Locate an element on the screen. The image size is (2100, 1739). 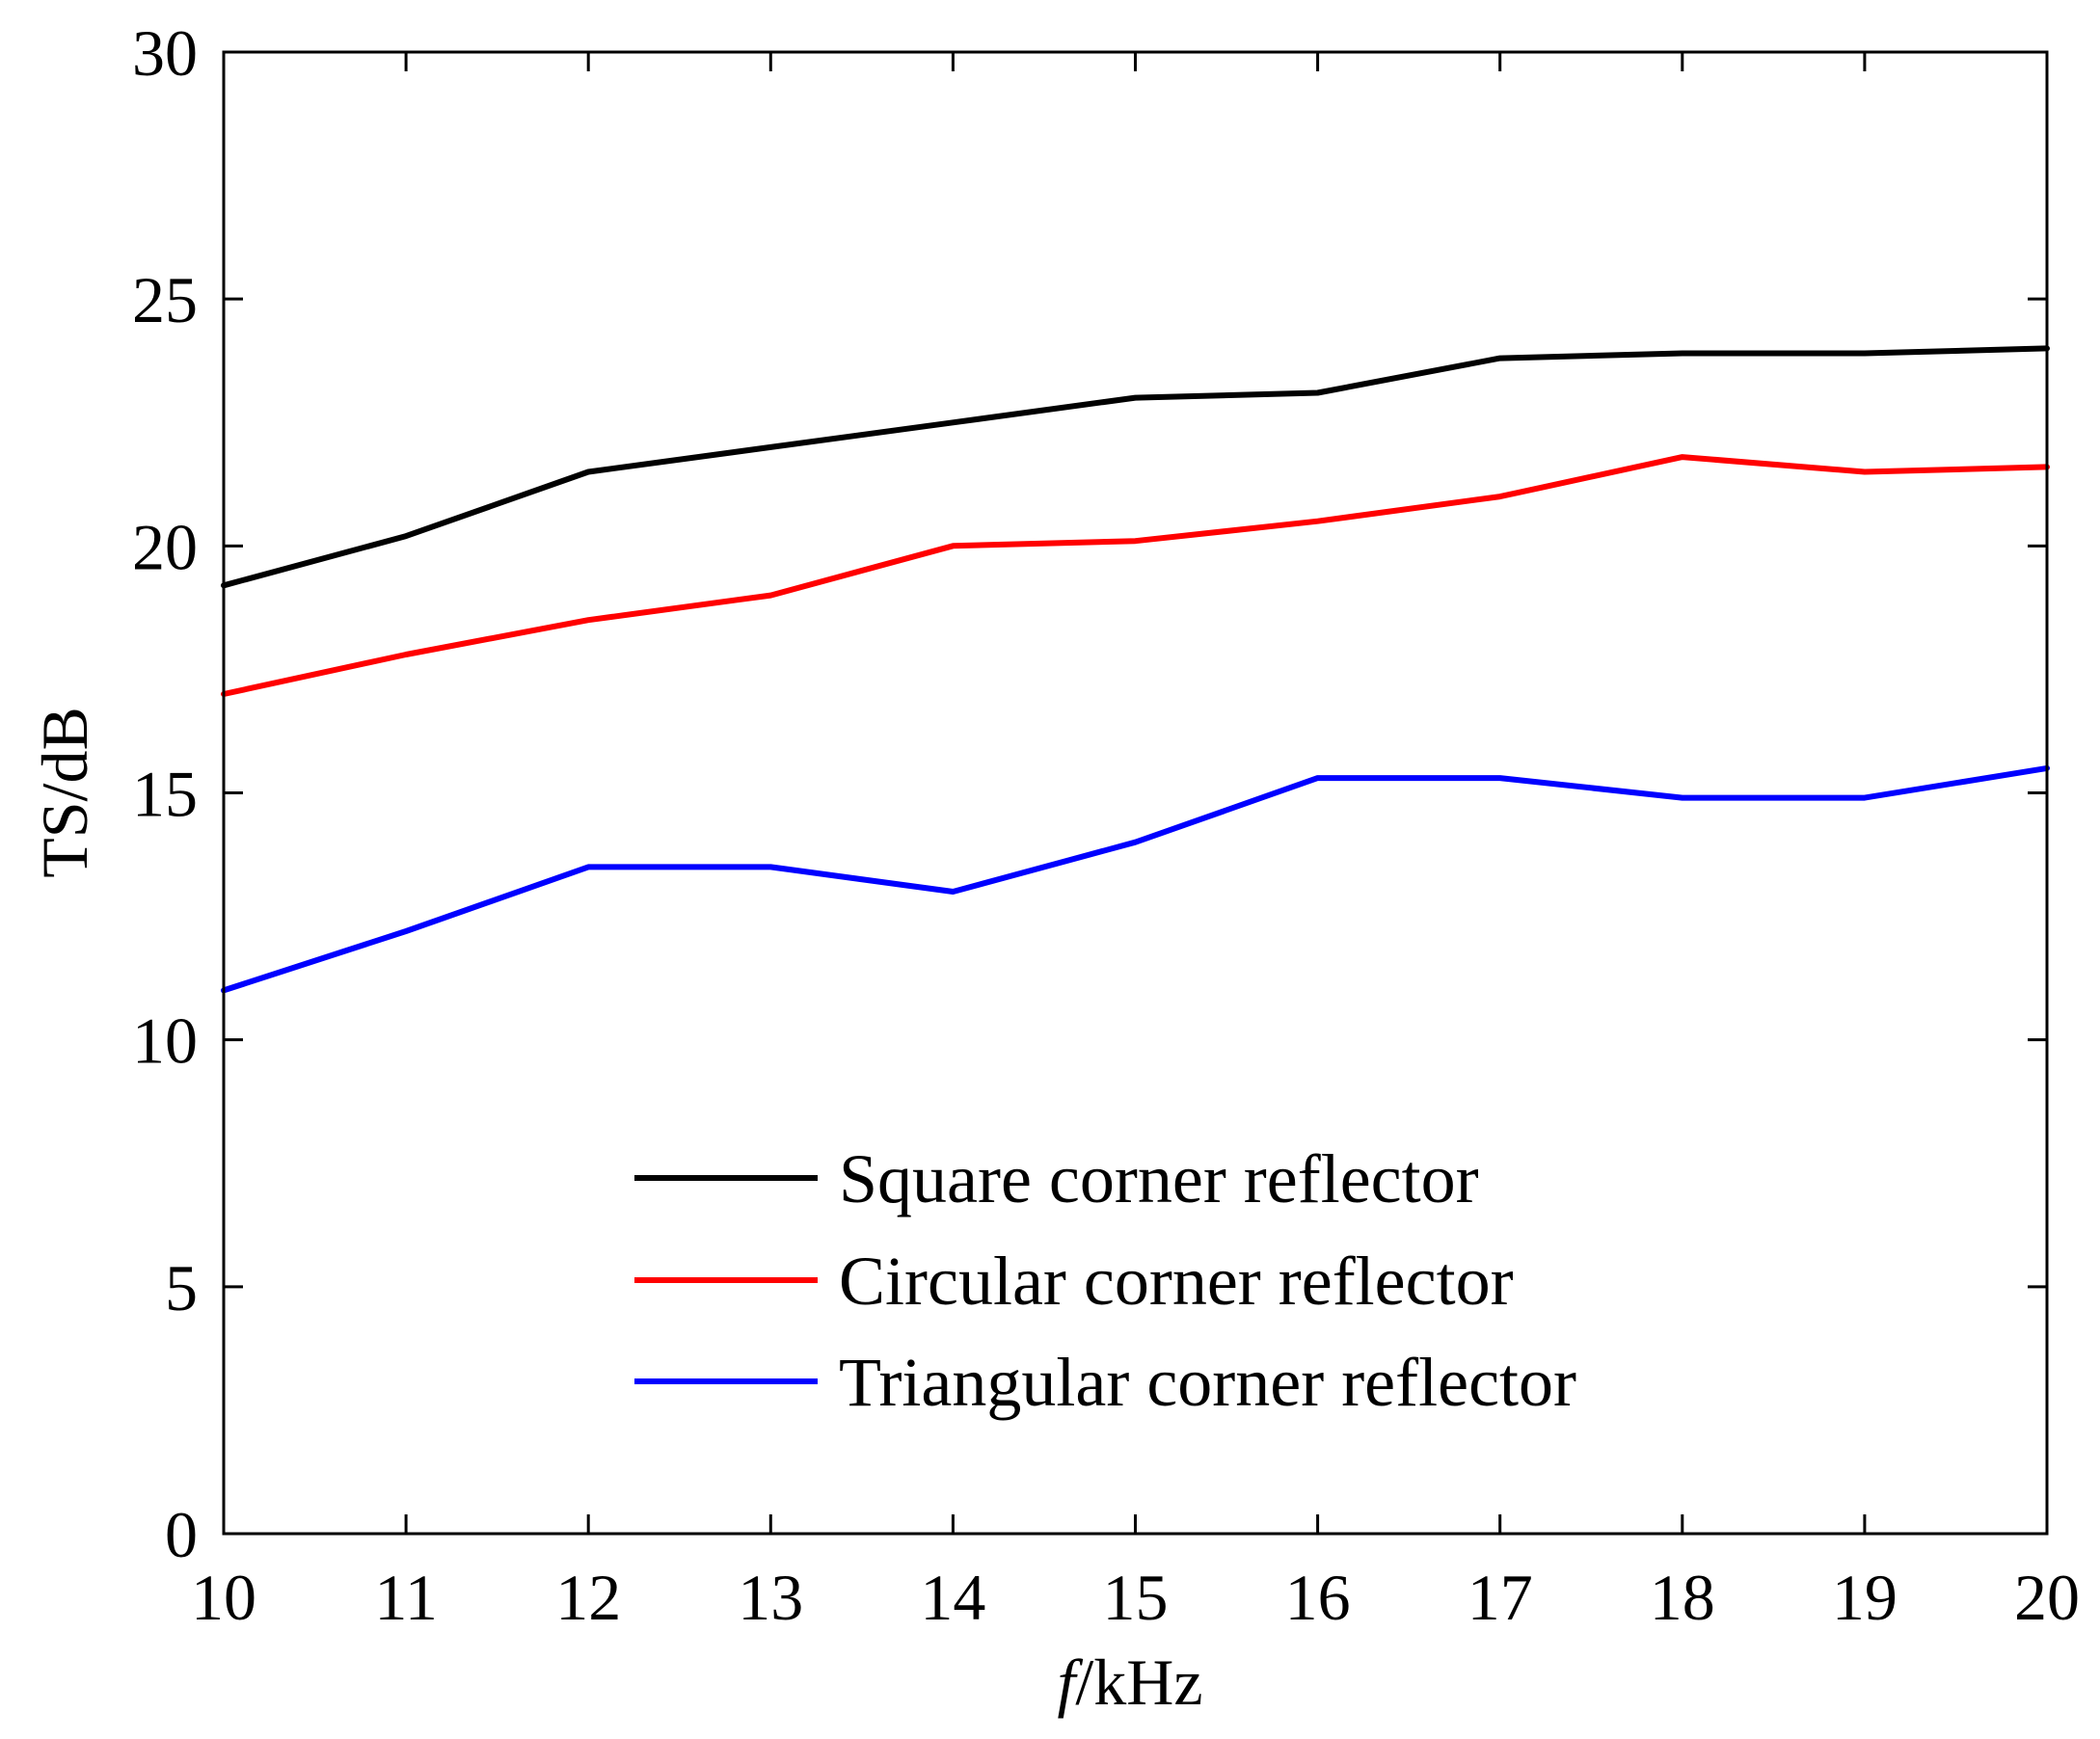
x-tick-label: 12 is located at coordinates (588, 1597).